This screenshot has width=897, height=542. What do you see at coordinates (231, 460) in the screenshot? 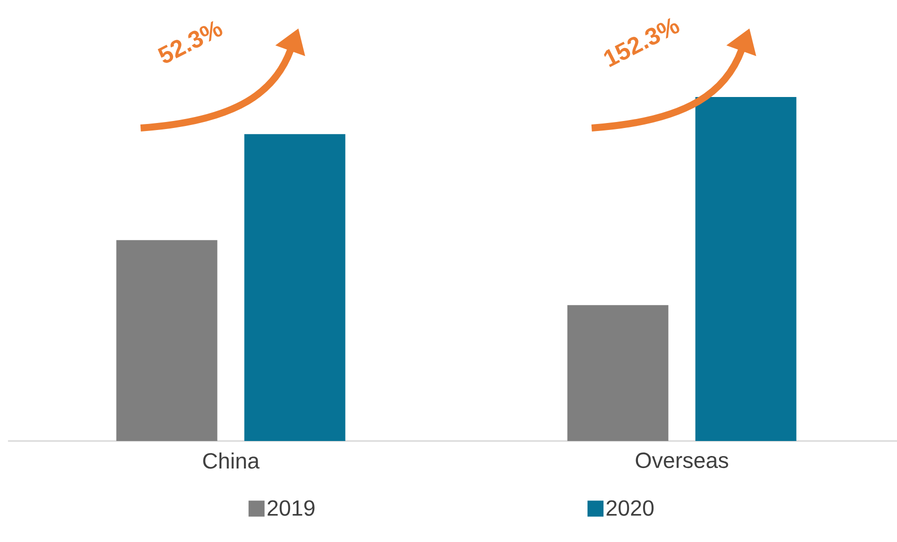
I see `x-tick-label: China` at bounding box center [231, 460].